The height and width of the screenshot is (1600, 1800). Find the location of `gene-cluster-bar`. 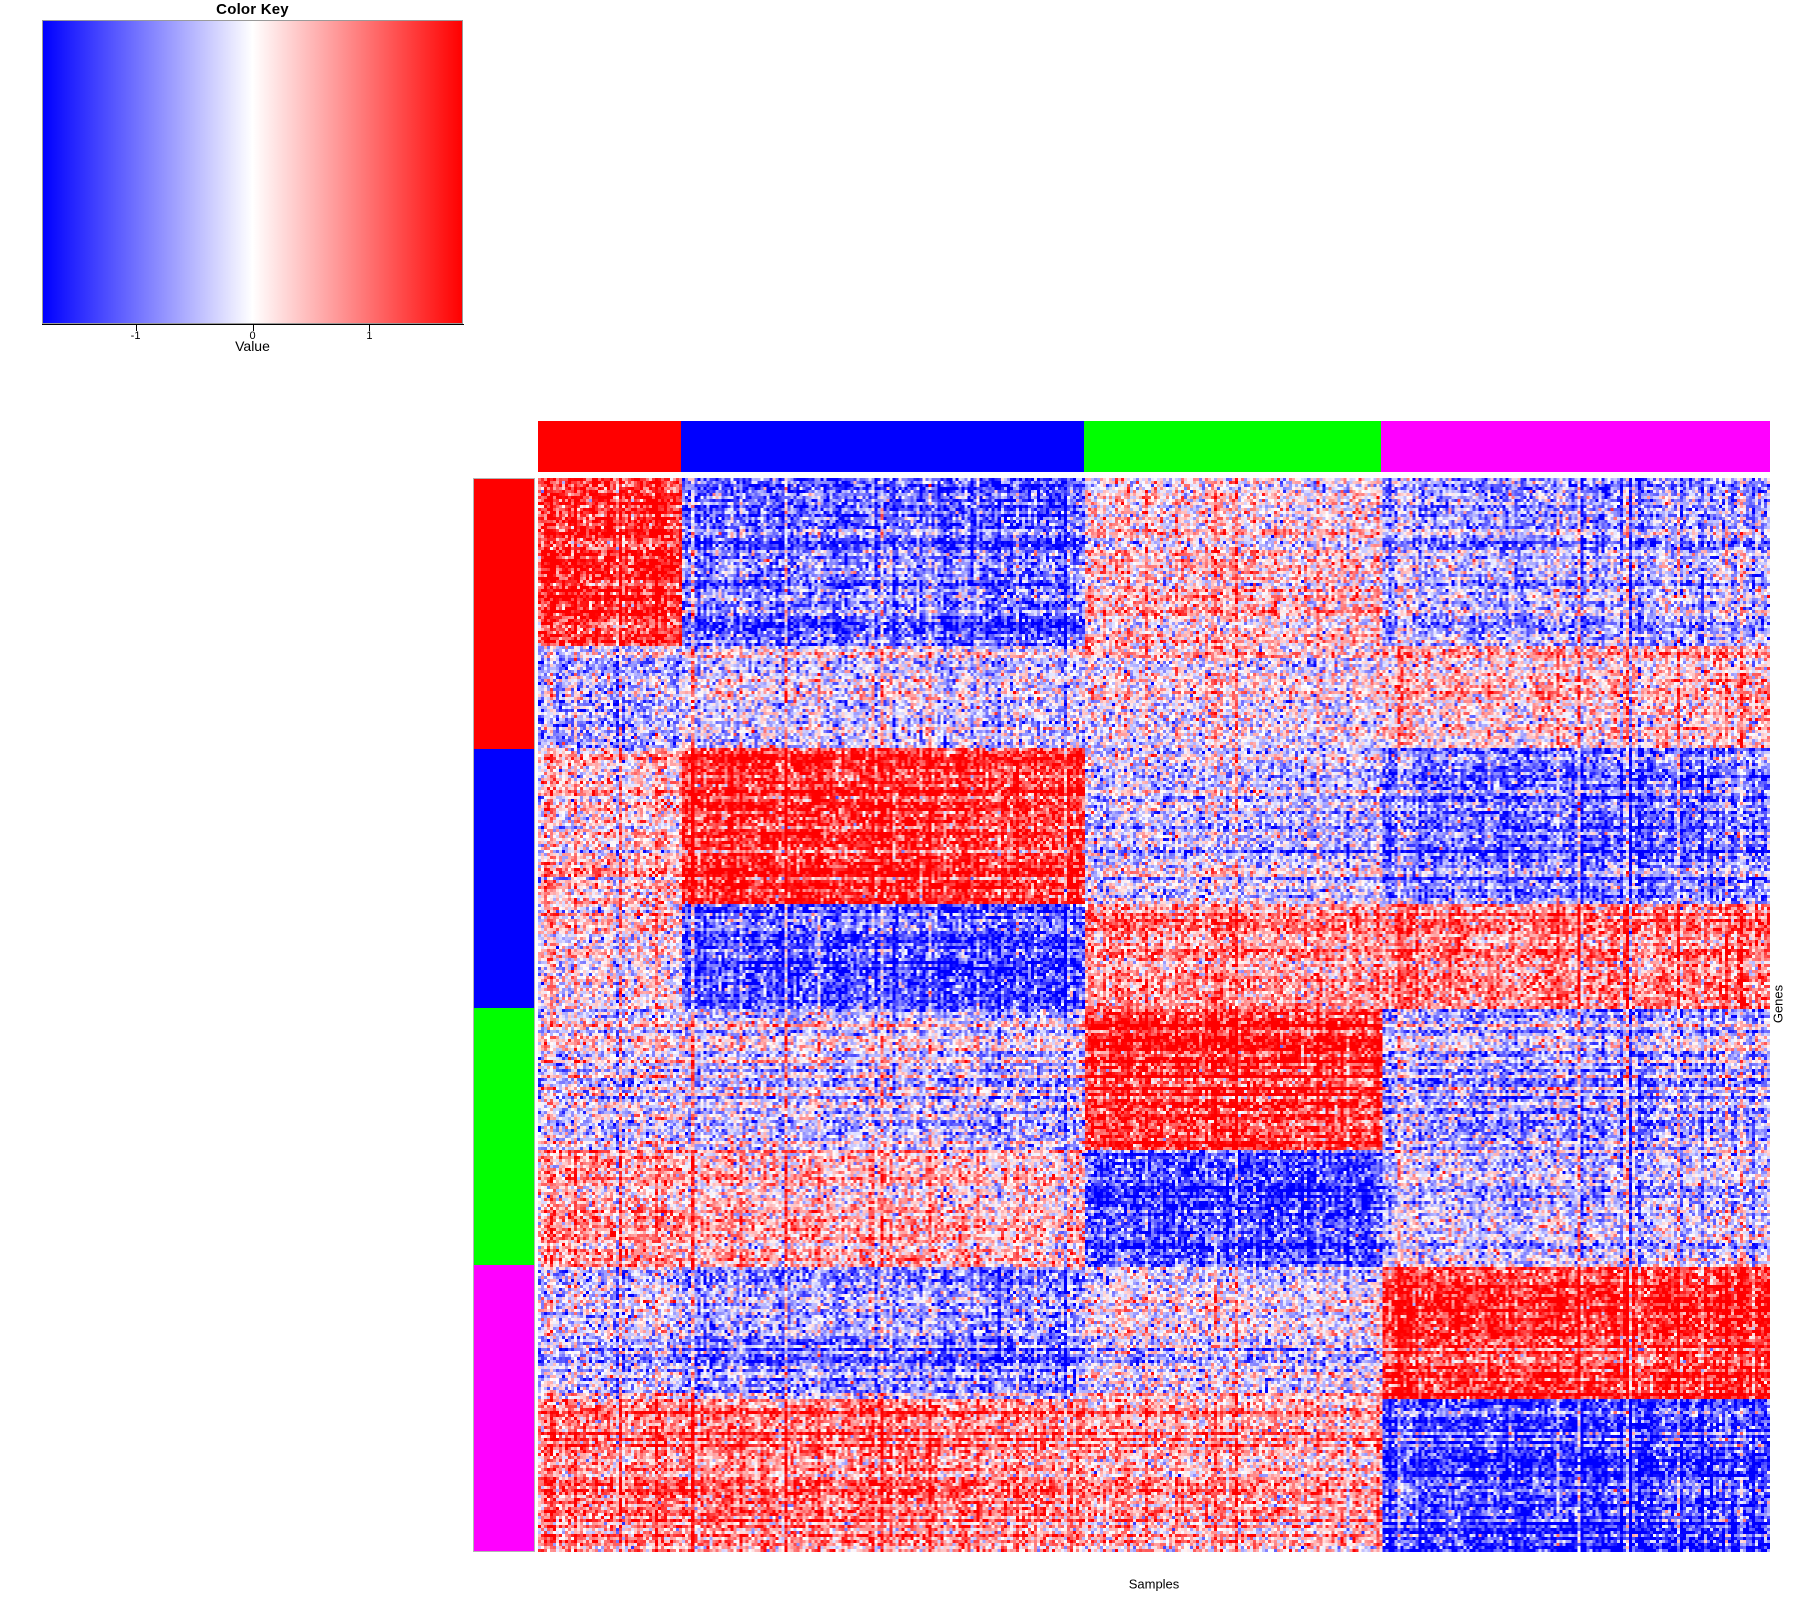

gene-cluster-bar is located at coordinates (504, 1015).